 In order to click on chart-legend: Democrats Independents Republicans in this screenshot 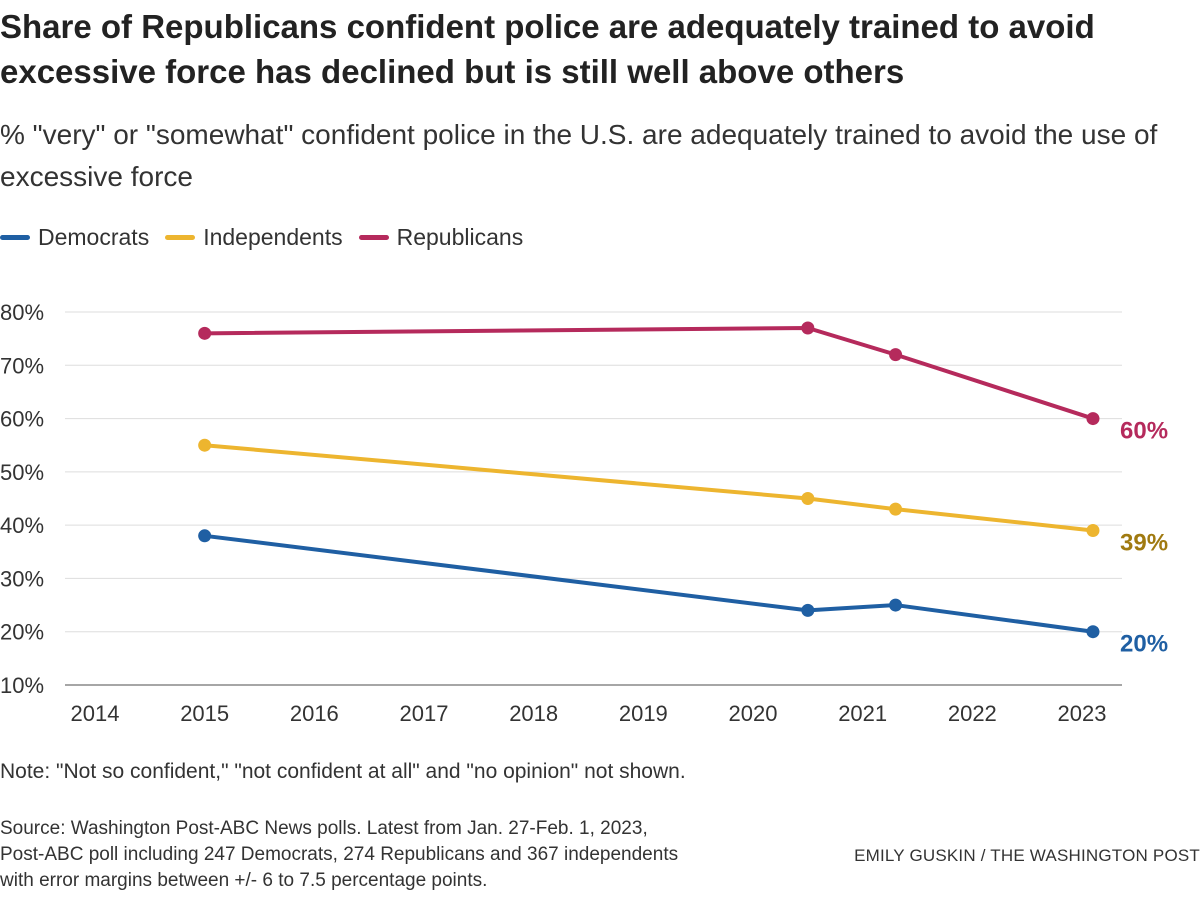, I will do `click(269, 237)`.